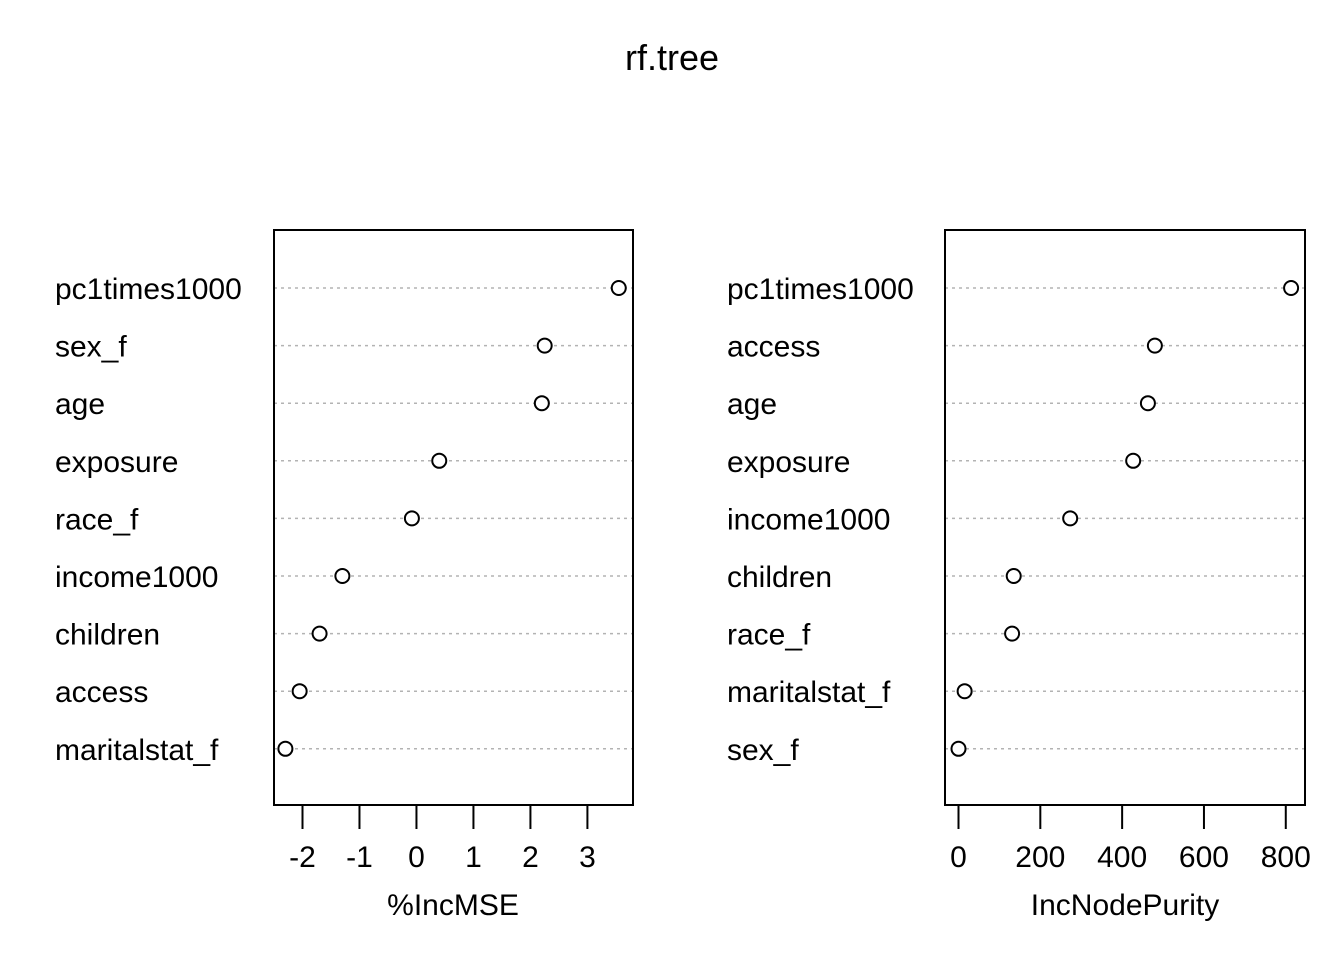  I want to click on chart-title: rf.tree, so click(672, 57).